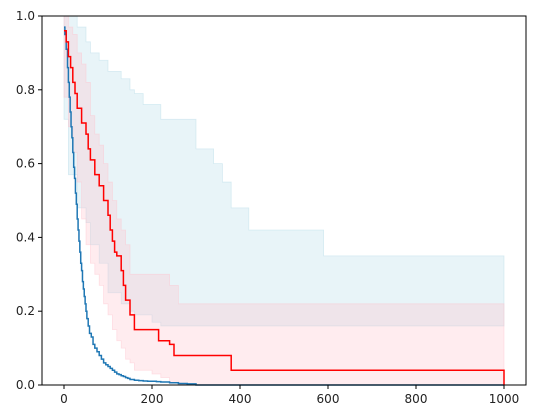 The width and height of the screenshot is (547, 418). What do you see at coordinates (29, 200) in the screenshot?
I see `y-axis: 0.0 0.2 0.4 0.6 0.8 1.0` at bounding box center [29, 200].